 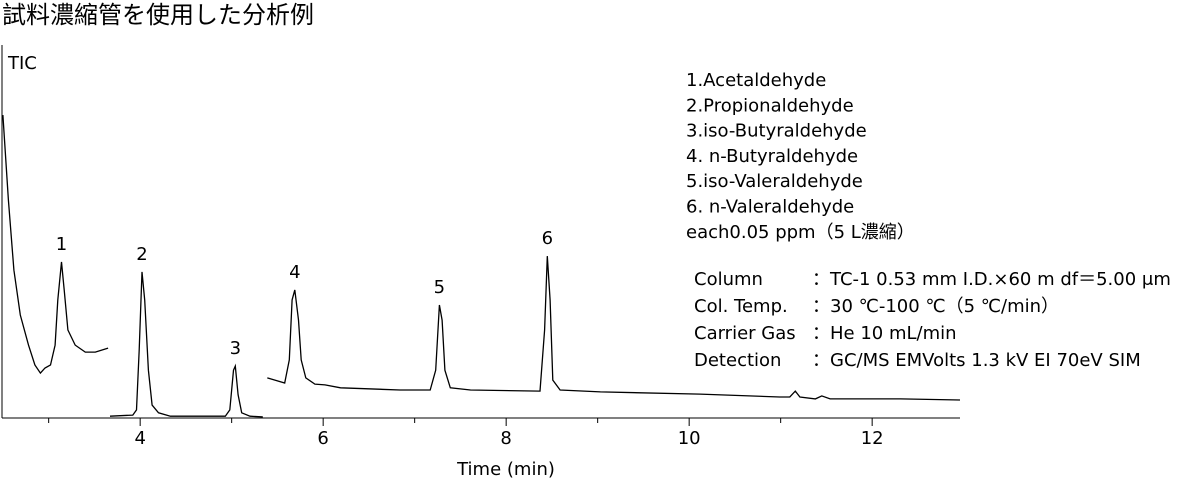 I want to click on x-tick-label: 4, so click(x=139, y=438).